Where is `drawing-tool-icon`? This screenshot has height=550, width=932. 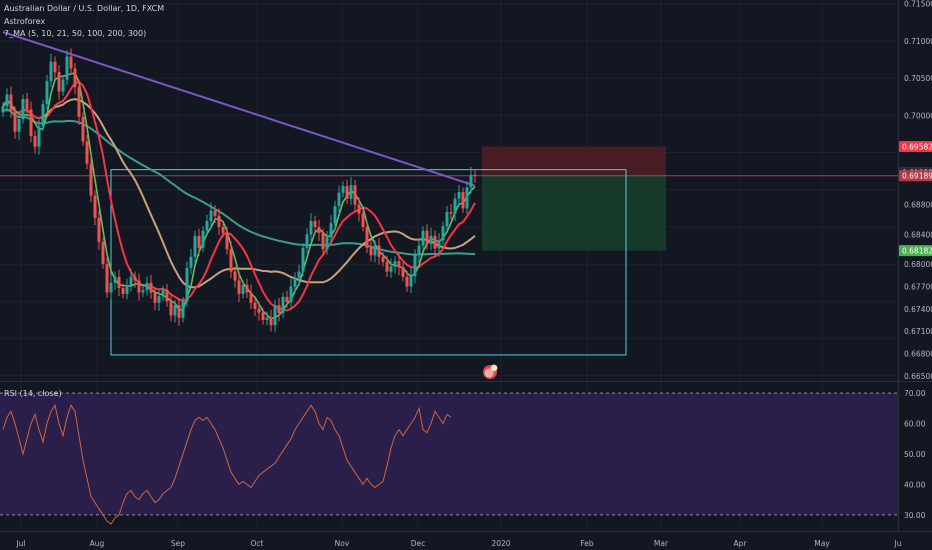
drawing-tool-icon is located at coordinates (490, 371).